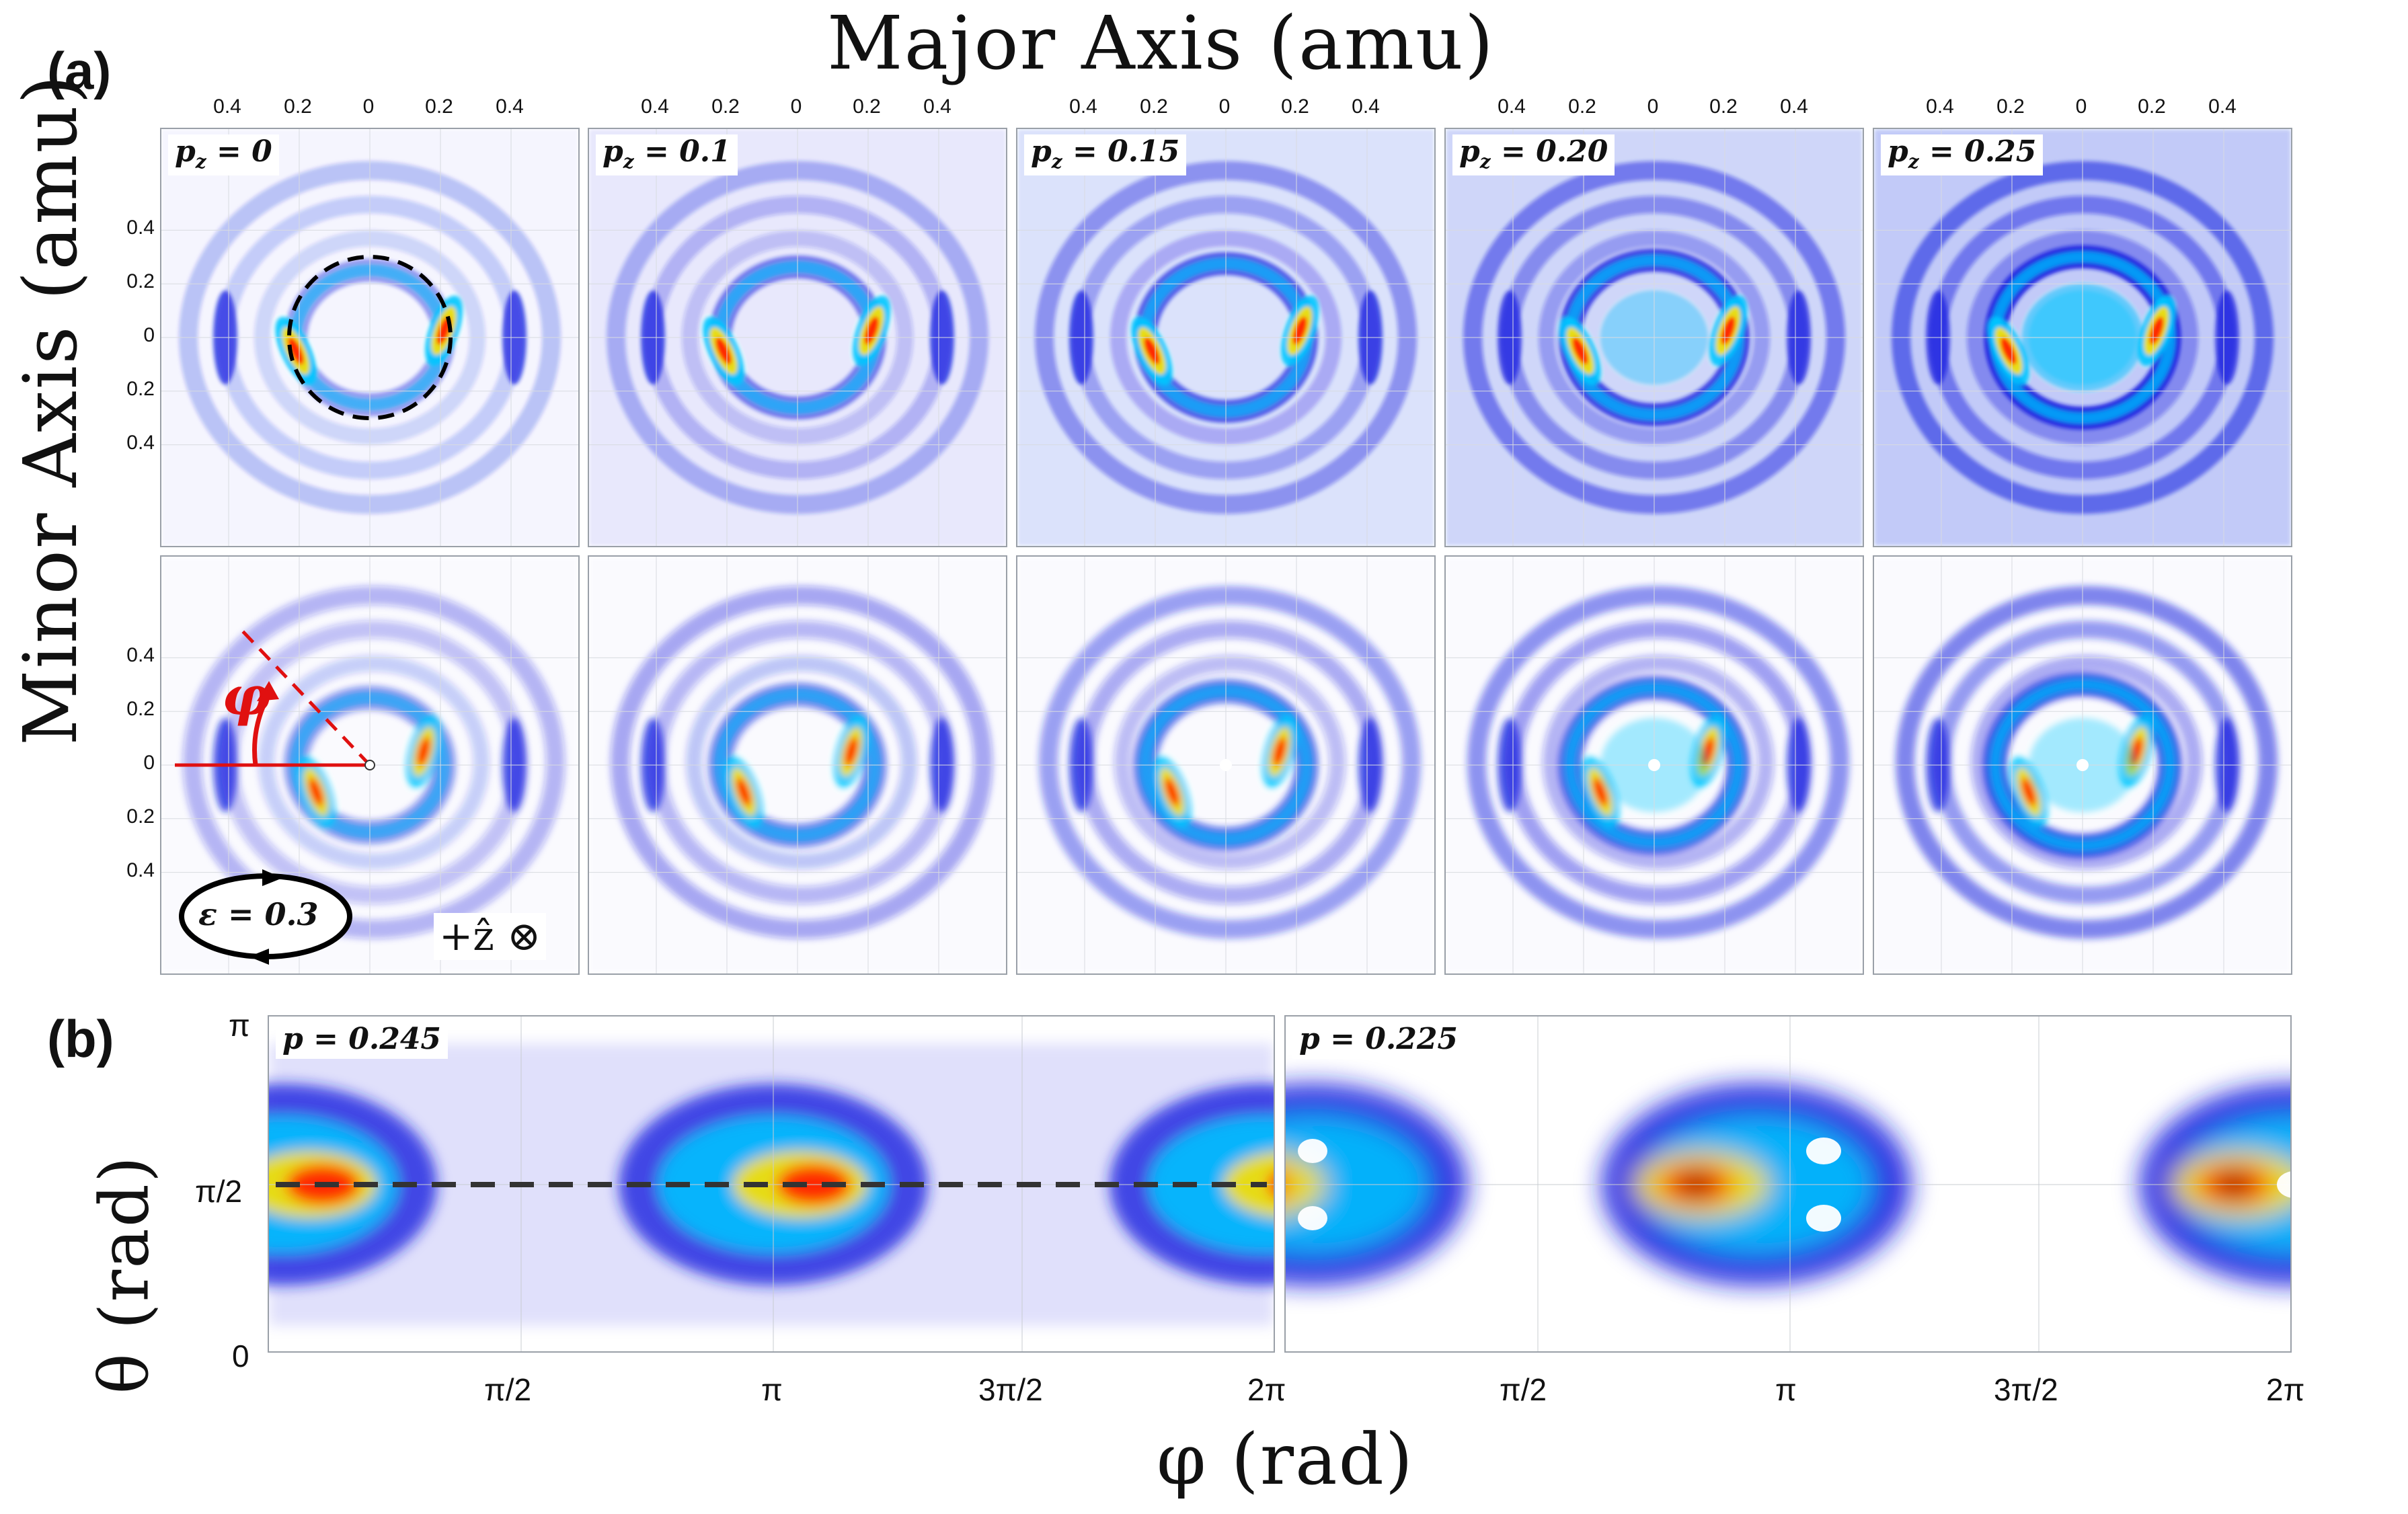 The height and width of the screenshot is (1514, 2408). I want to click on pz-label: pz = 0.20, so click(1534, 155).